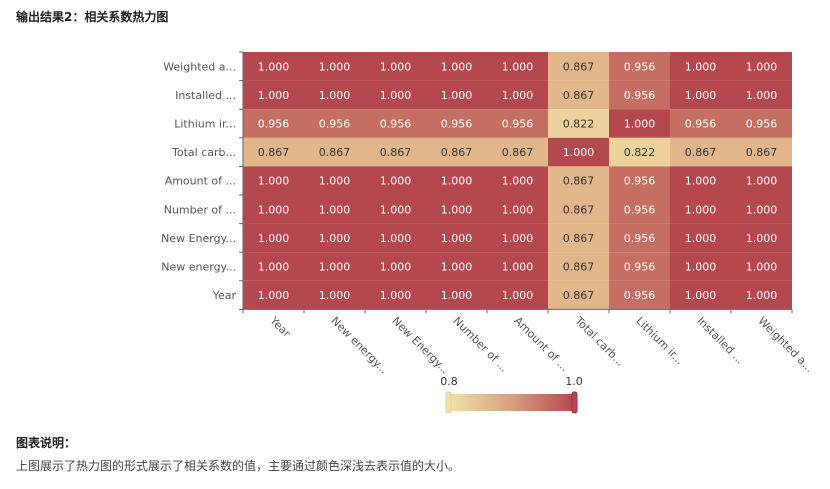  I want to click on page-title: 输出结果2：相关系数热力图, so click(92, 17).